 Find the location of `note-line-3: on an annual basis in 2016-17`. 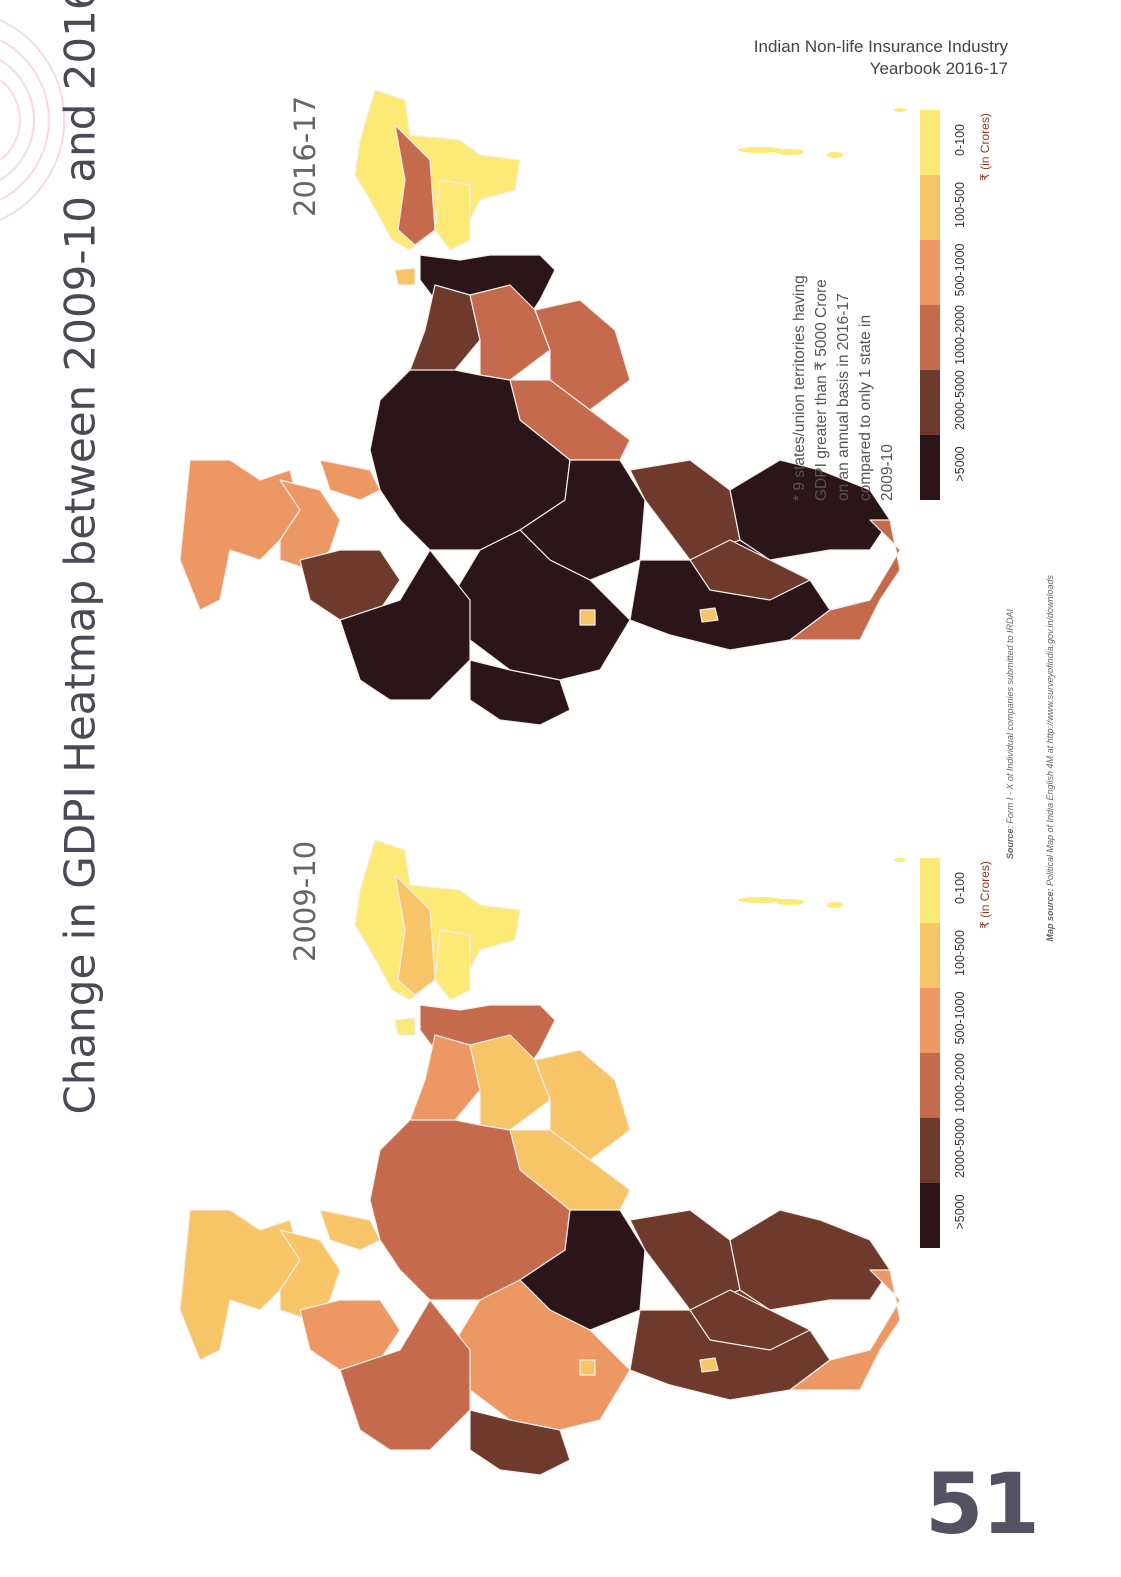

note-line-3: on an annual basis in 2016-17 is located at coordinates (843, 397).